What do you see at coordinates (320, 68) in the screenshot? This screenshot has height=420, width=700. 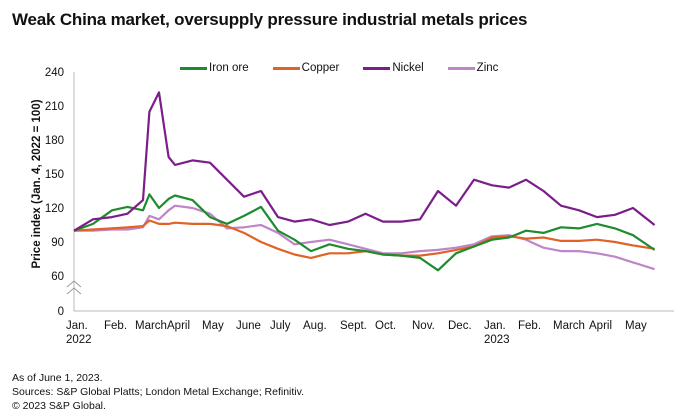 I see `legend-label-copper: Copper` at bounding box center [320, 68].